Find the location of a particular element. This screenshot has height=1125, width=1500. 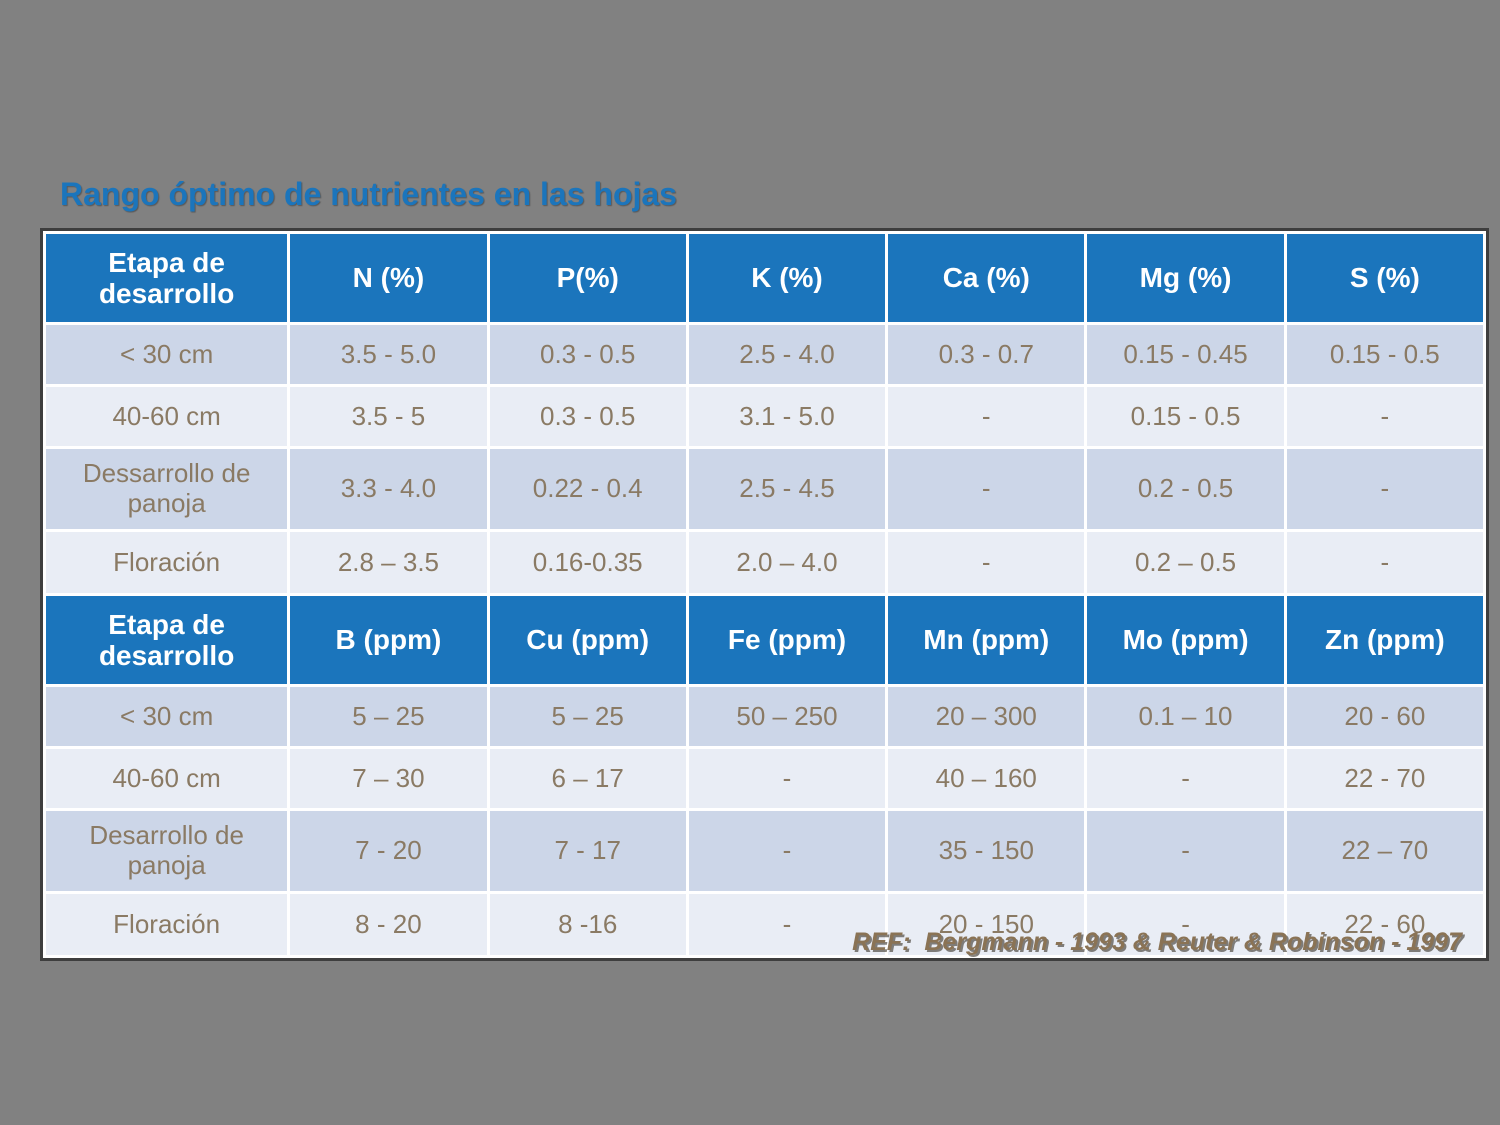

value-cell: 20 - 150 is located at coordinates (986, 924).